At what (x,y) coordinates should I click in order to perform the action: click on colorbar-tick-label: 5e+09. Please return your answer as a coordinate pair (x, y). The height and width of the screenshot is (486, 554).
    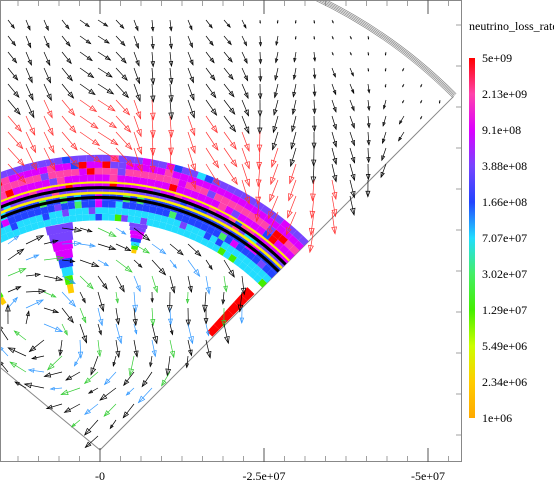
    Looking at the image, I should click on (497, 58).